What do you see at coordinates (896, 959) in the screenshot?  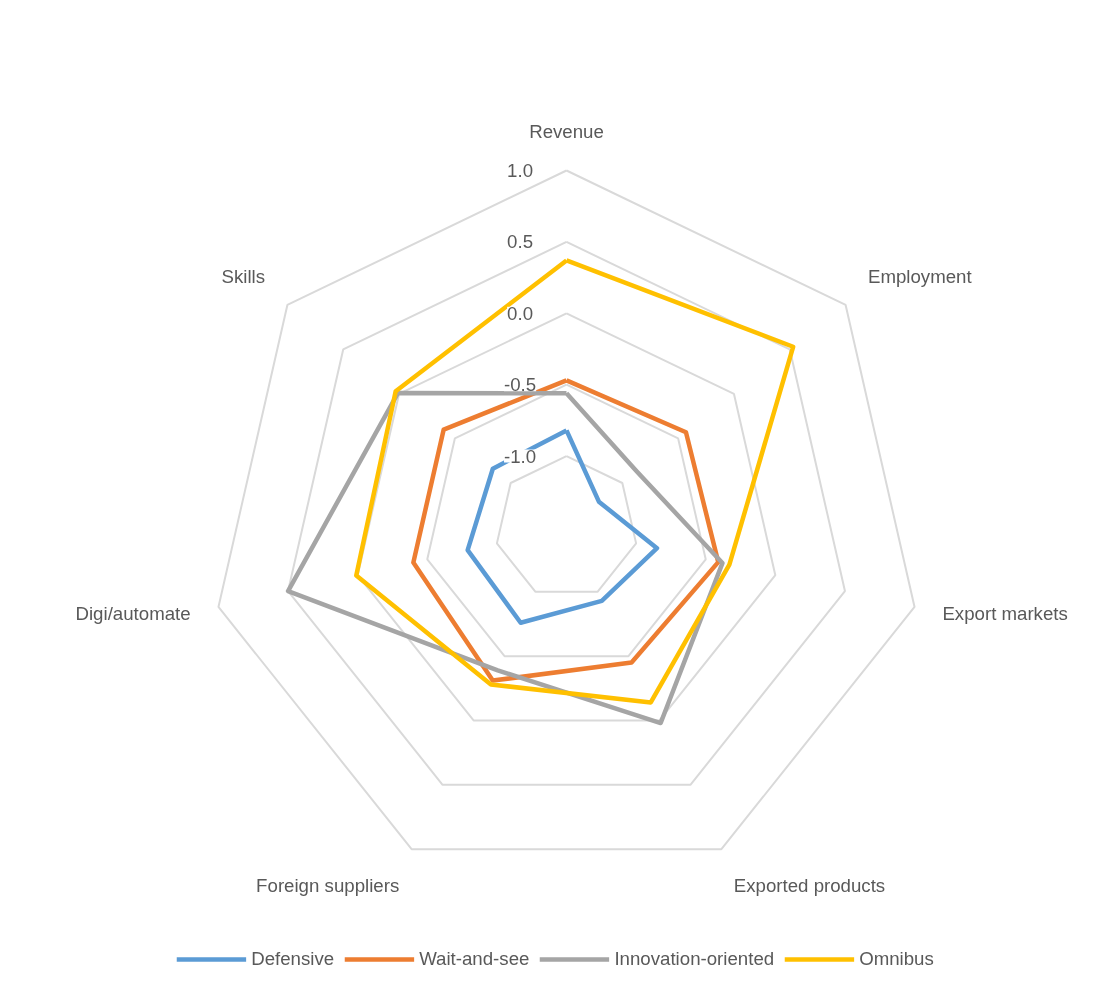 I see `legend-label: Omnibus` at bounding box center [896, 959].